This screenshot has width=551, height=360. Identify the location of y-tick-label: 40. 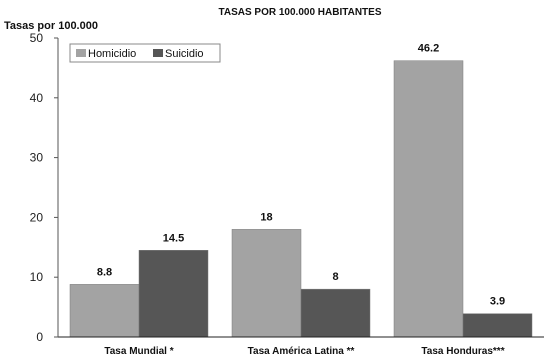
(37, 98).